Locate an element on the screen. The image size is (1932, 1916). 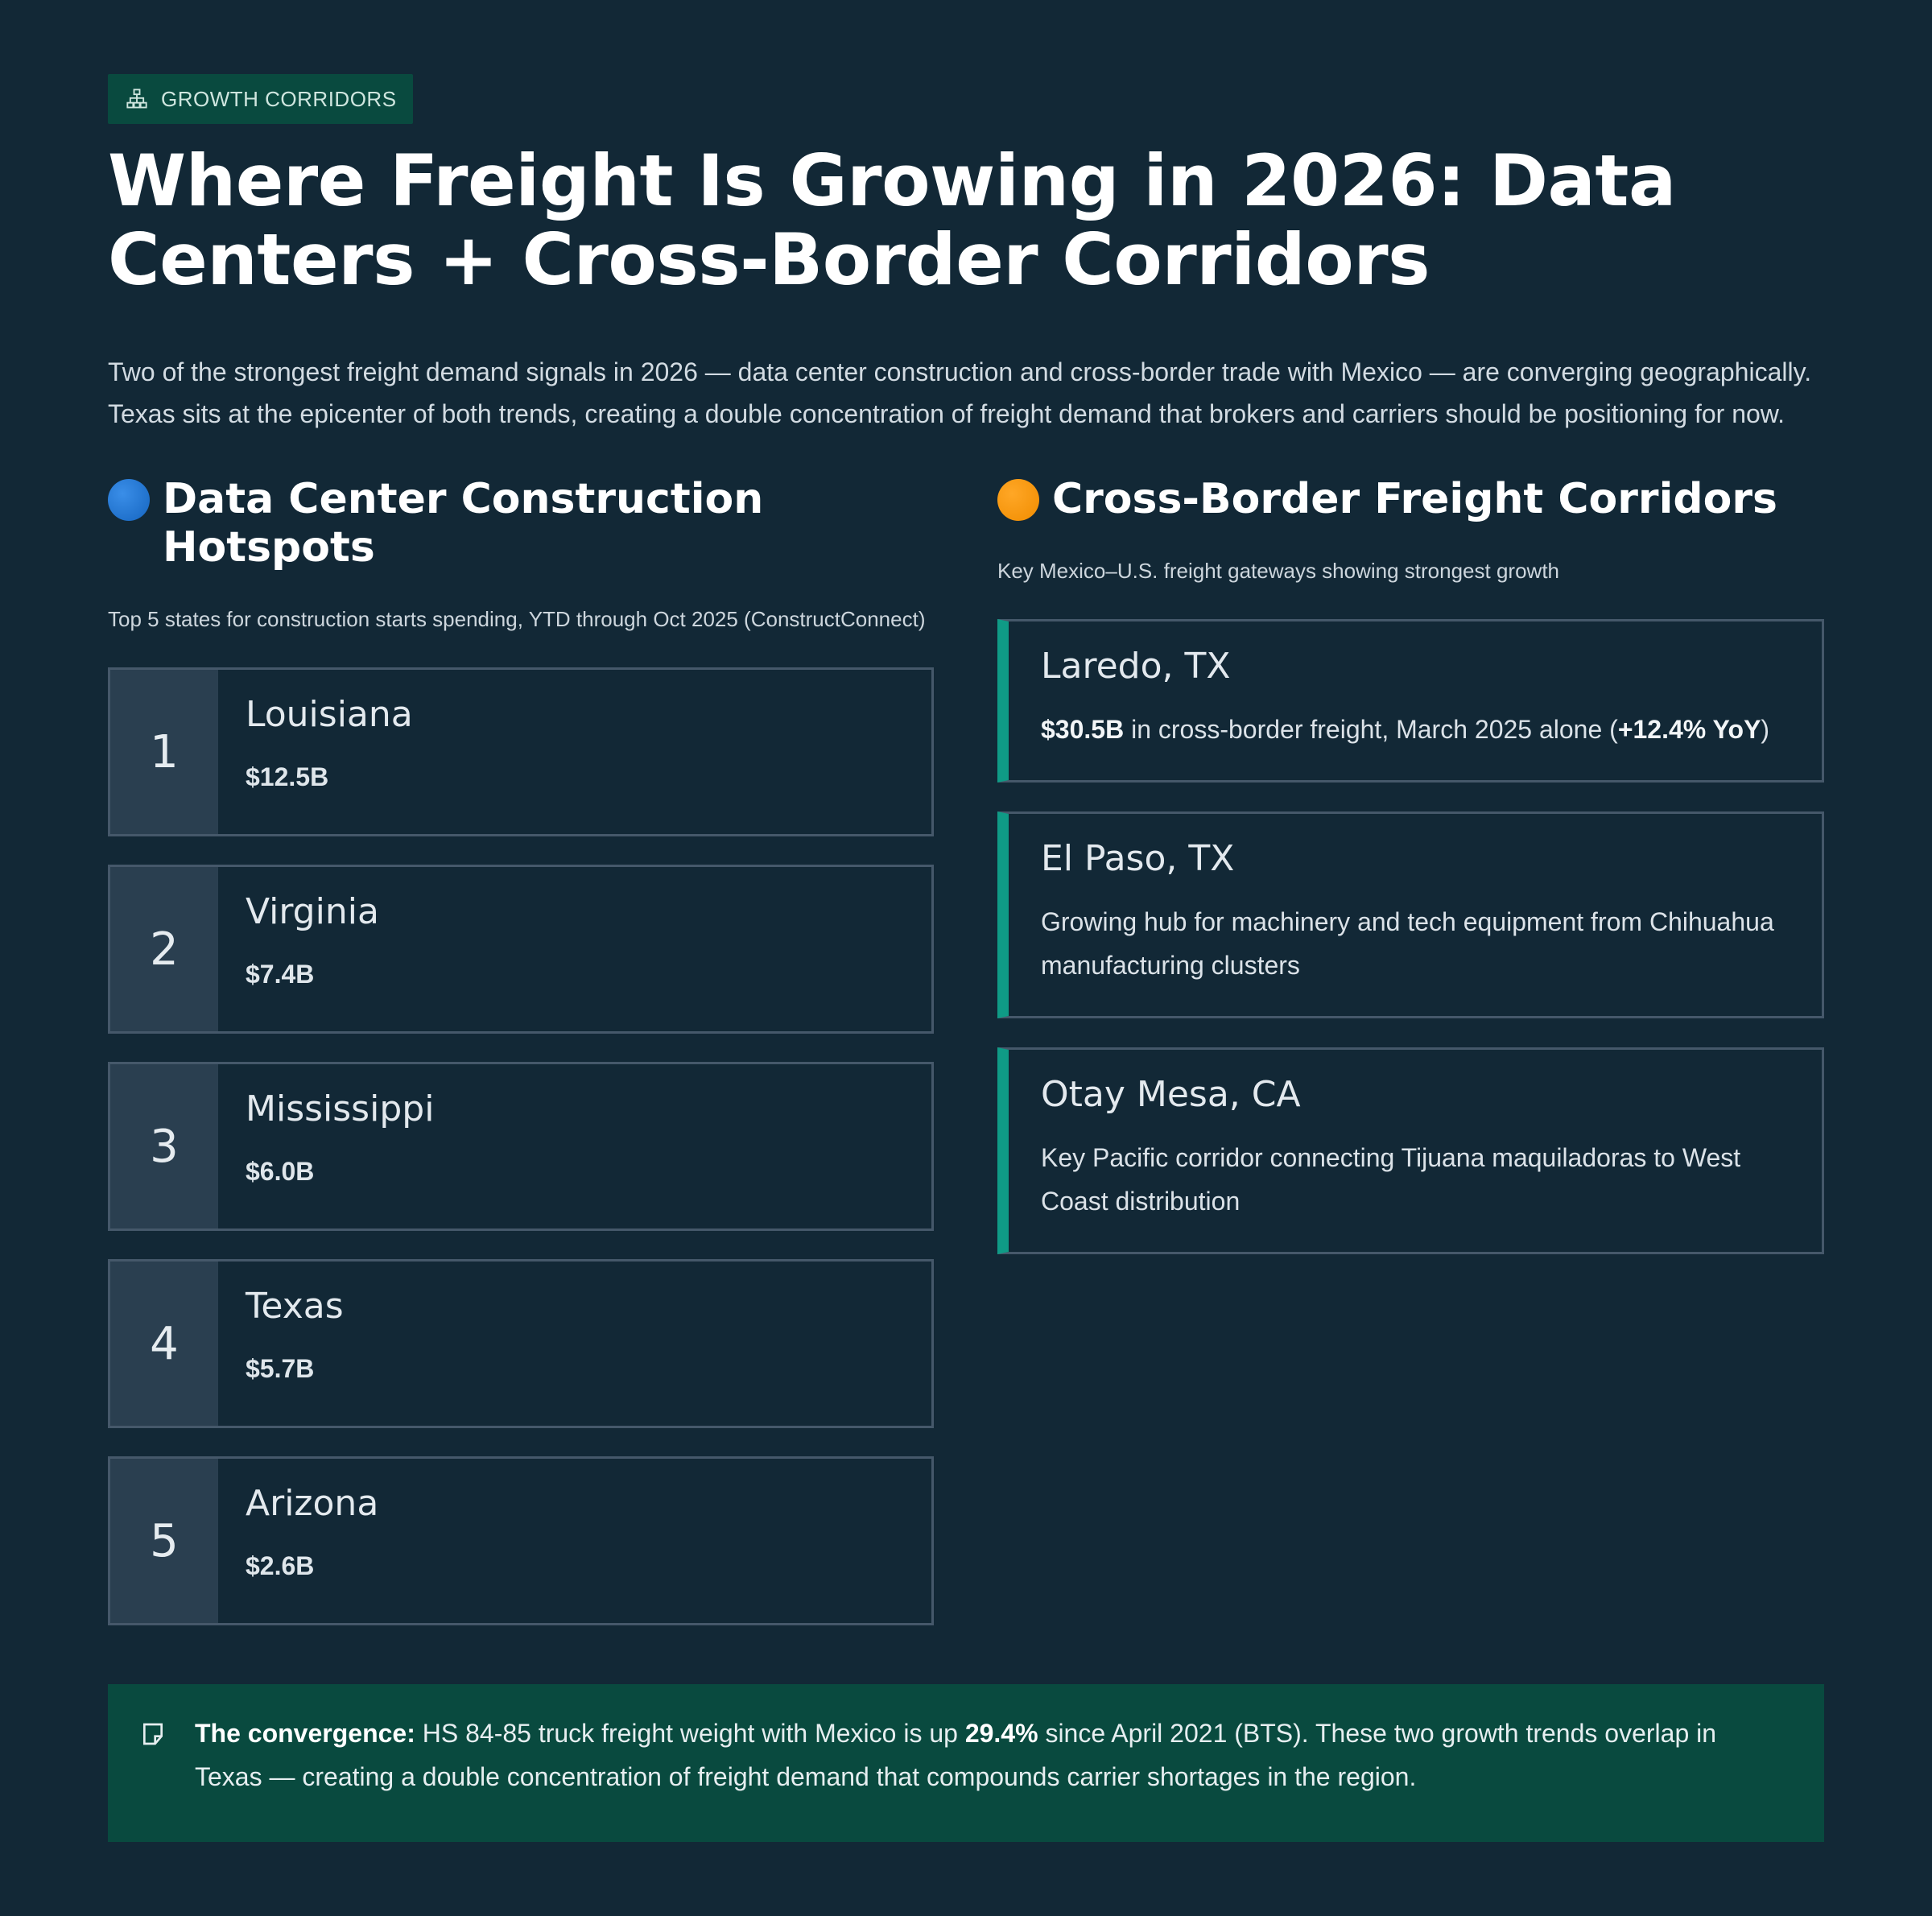
rank-number: 5 is located at coordinates (164, 1541).